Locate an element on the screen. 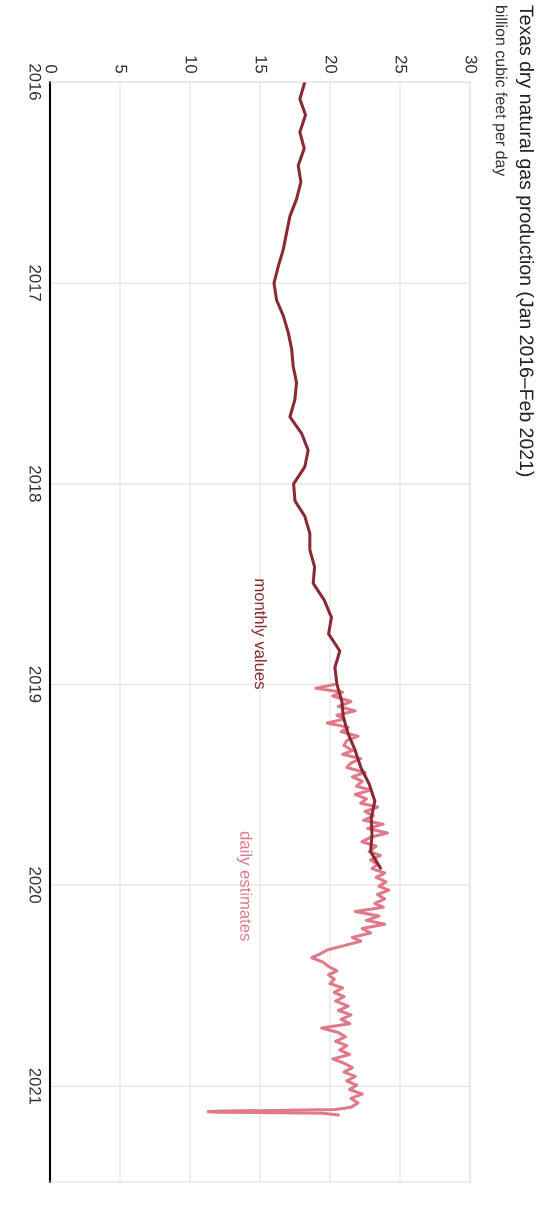 The image size is (543, 1223). y-tick-label: 2018 is located at coordinates (35, 484).